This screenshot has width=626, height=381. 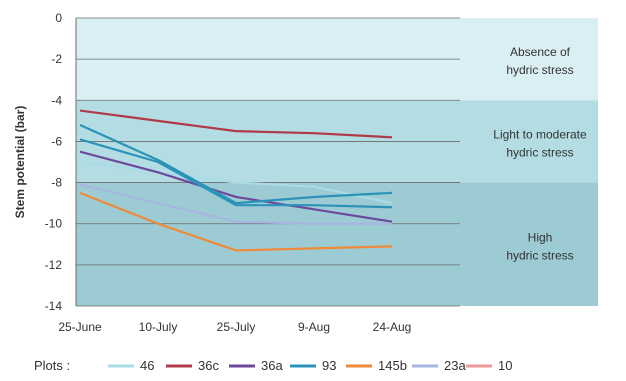 I want to click on x-tick-label: 25-June, so click(x=80, y=327).